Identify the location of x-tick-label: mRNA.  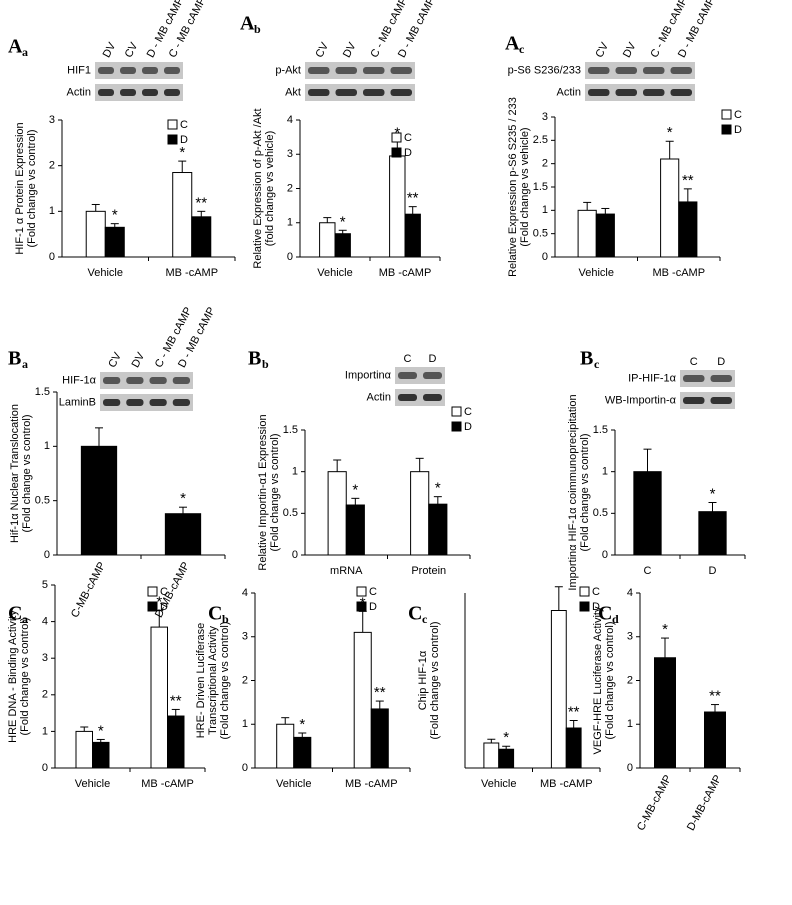
(346, 571).